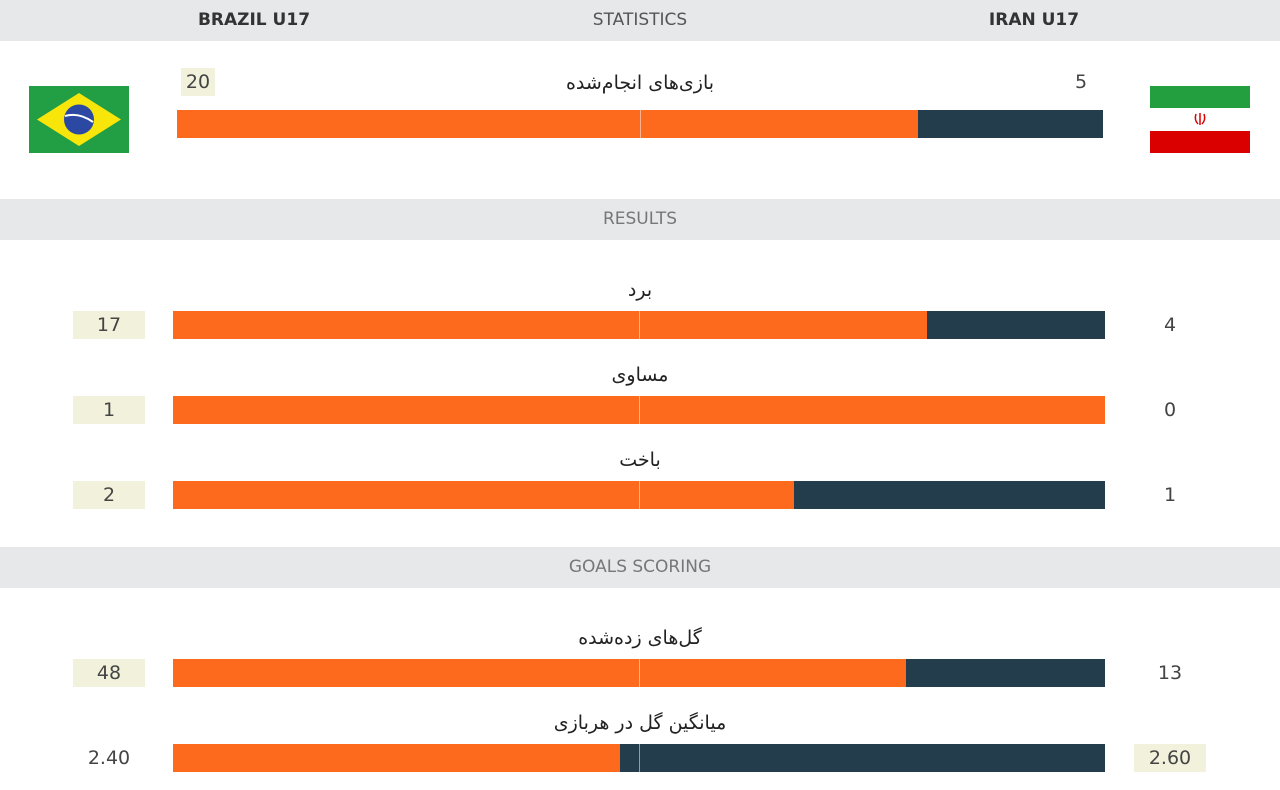 The image size is (1280, 790). I want to click on stat-label: بازی‌های انجام‌شده, so click(640, 83).